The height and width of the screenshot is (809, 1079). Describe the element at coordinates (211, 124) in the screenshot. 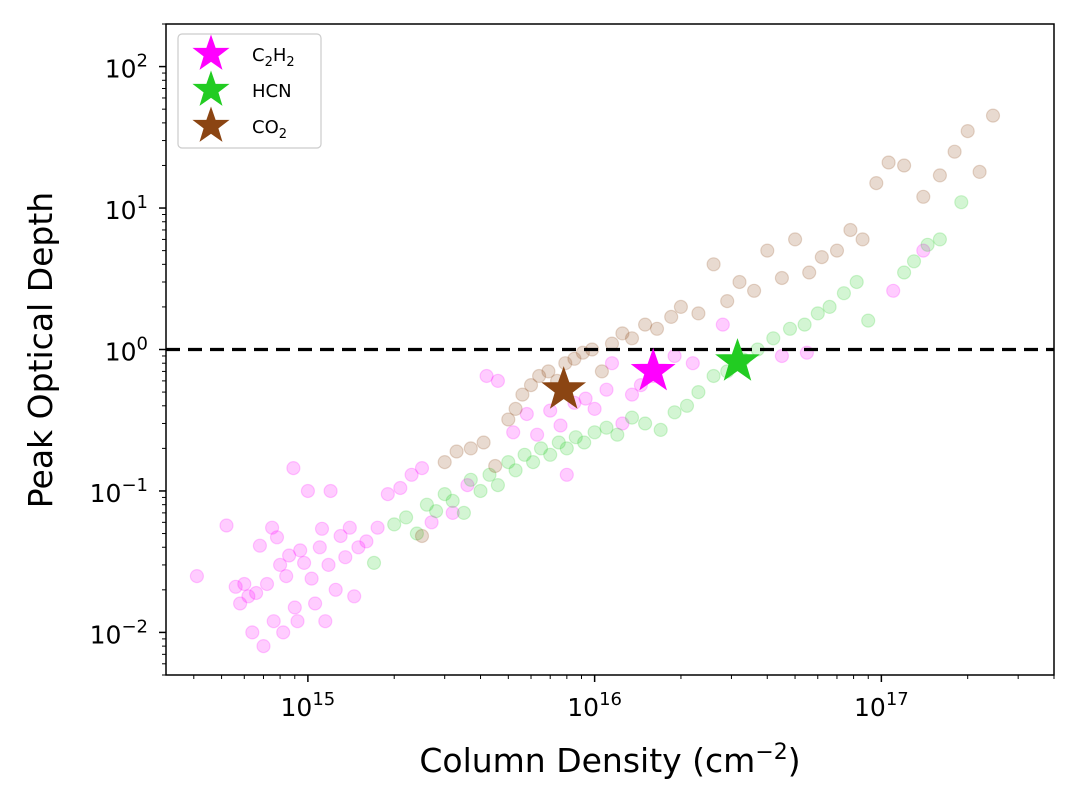

I see `legend-star-co2` at that location.